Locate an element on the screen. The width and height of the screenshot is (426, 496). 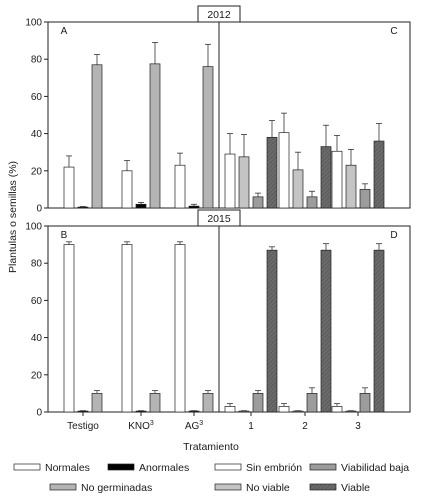
panel-letter: D is located at coordinates (393, 235).